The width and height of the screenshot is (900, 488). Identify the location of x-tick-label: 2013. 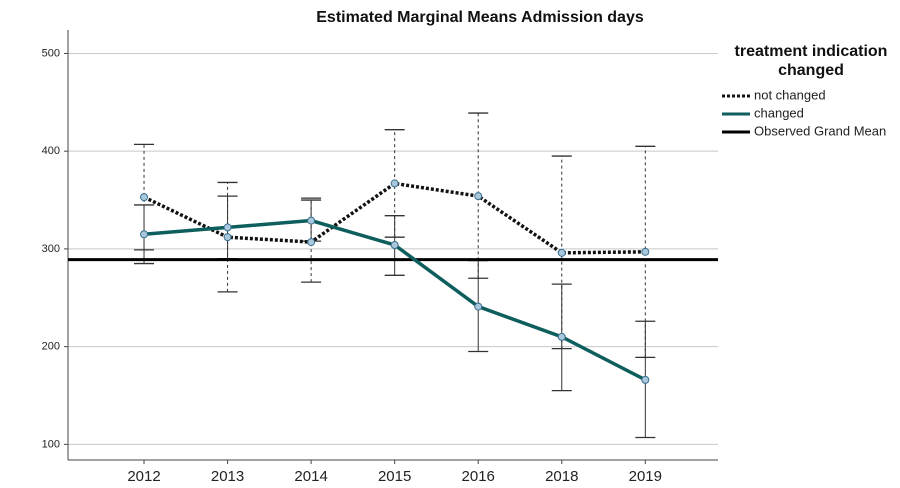
(227, 476).